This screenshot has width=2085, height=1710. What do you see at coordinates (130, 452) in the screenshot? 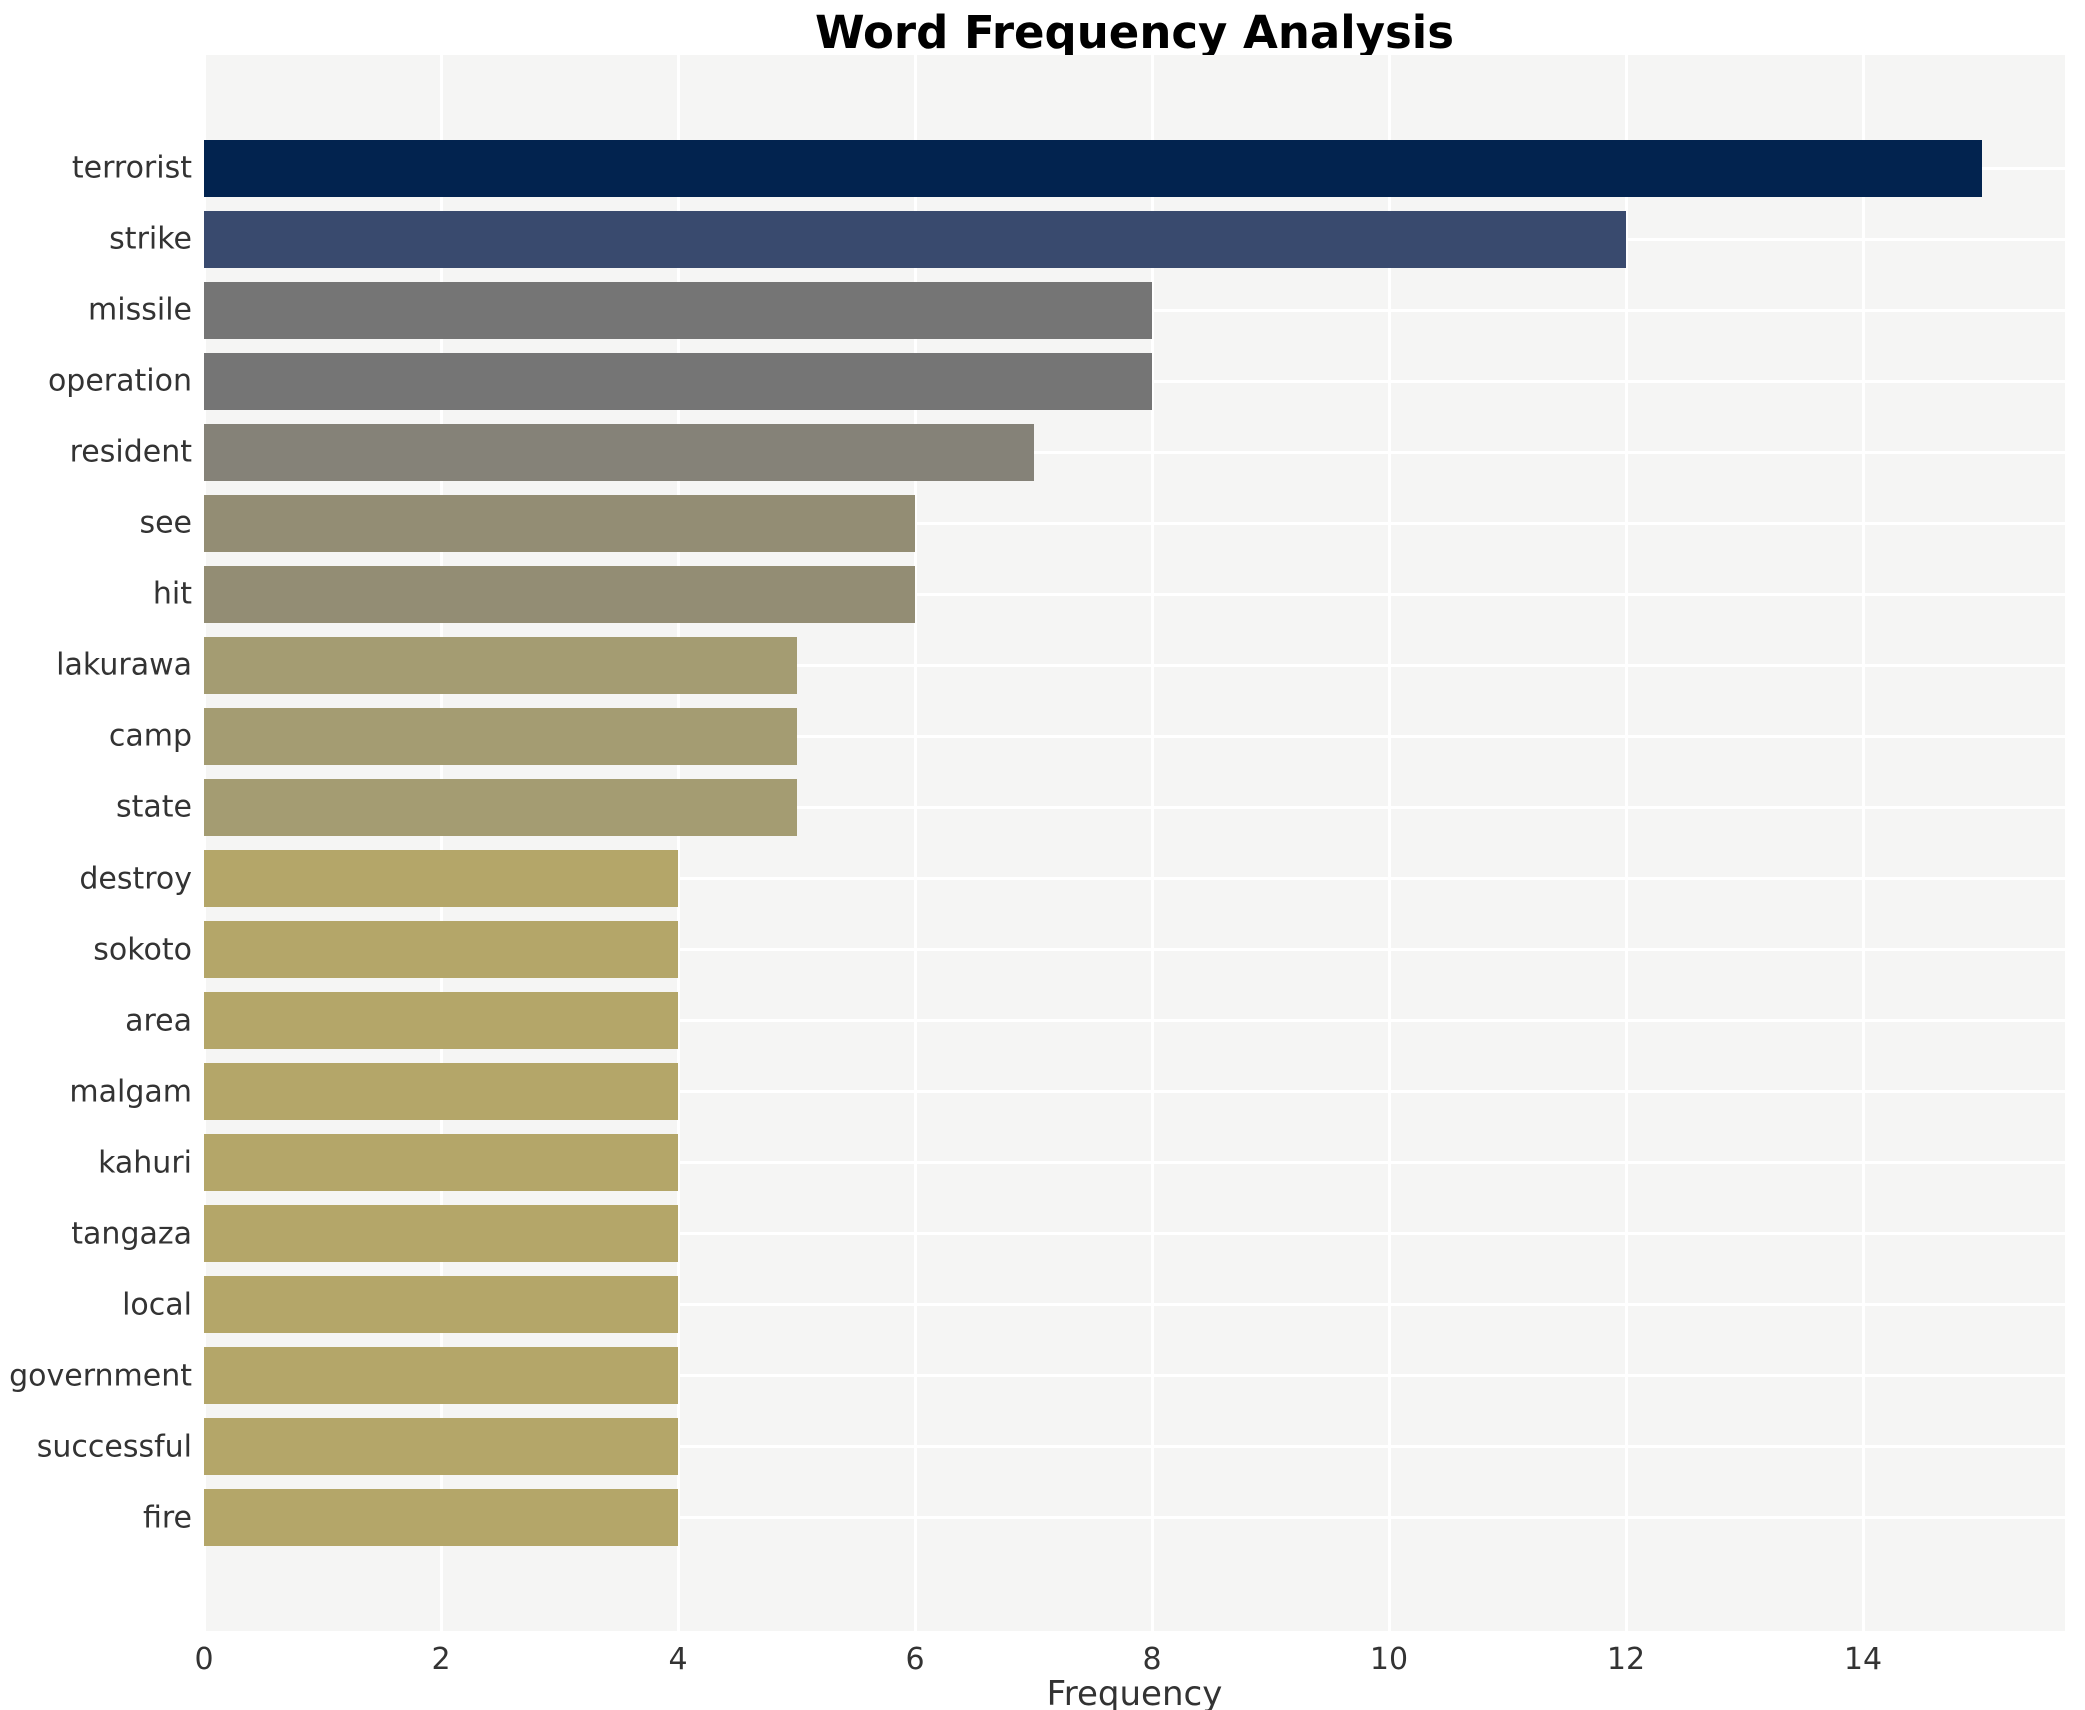
I see `y-tick-label: resident` at bounding box center [130, 452].